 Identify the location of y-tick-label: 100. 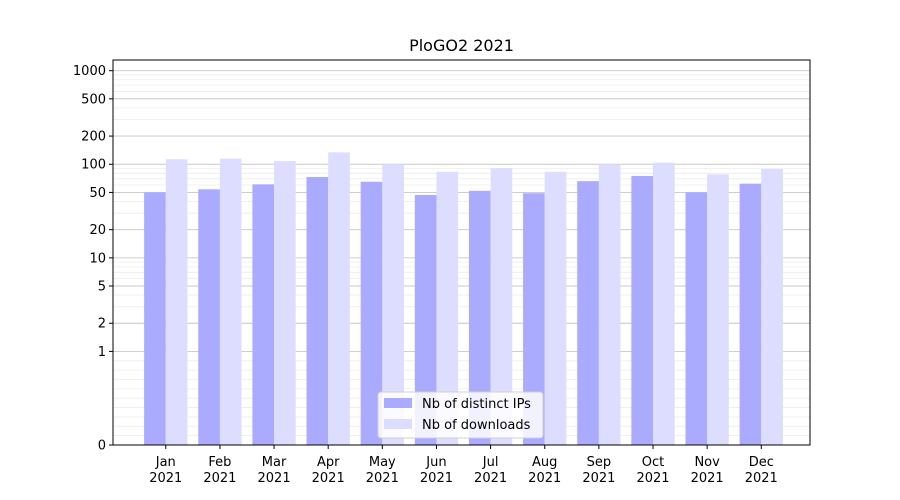
(93, 165).